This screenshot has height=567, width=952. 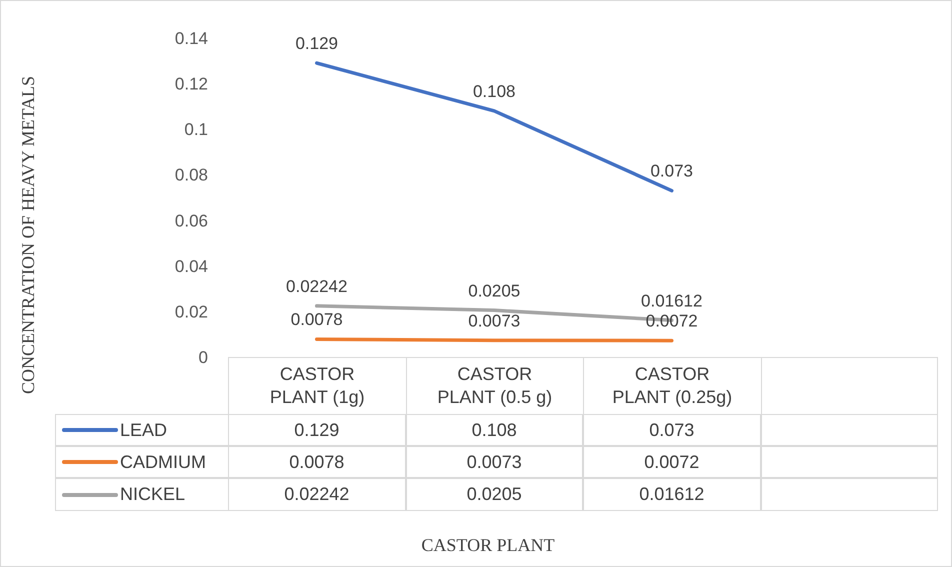 I want to click on annotation: 0.129, so click(x=316, y=44).